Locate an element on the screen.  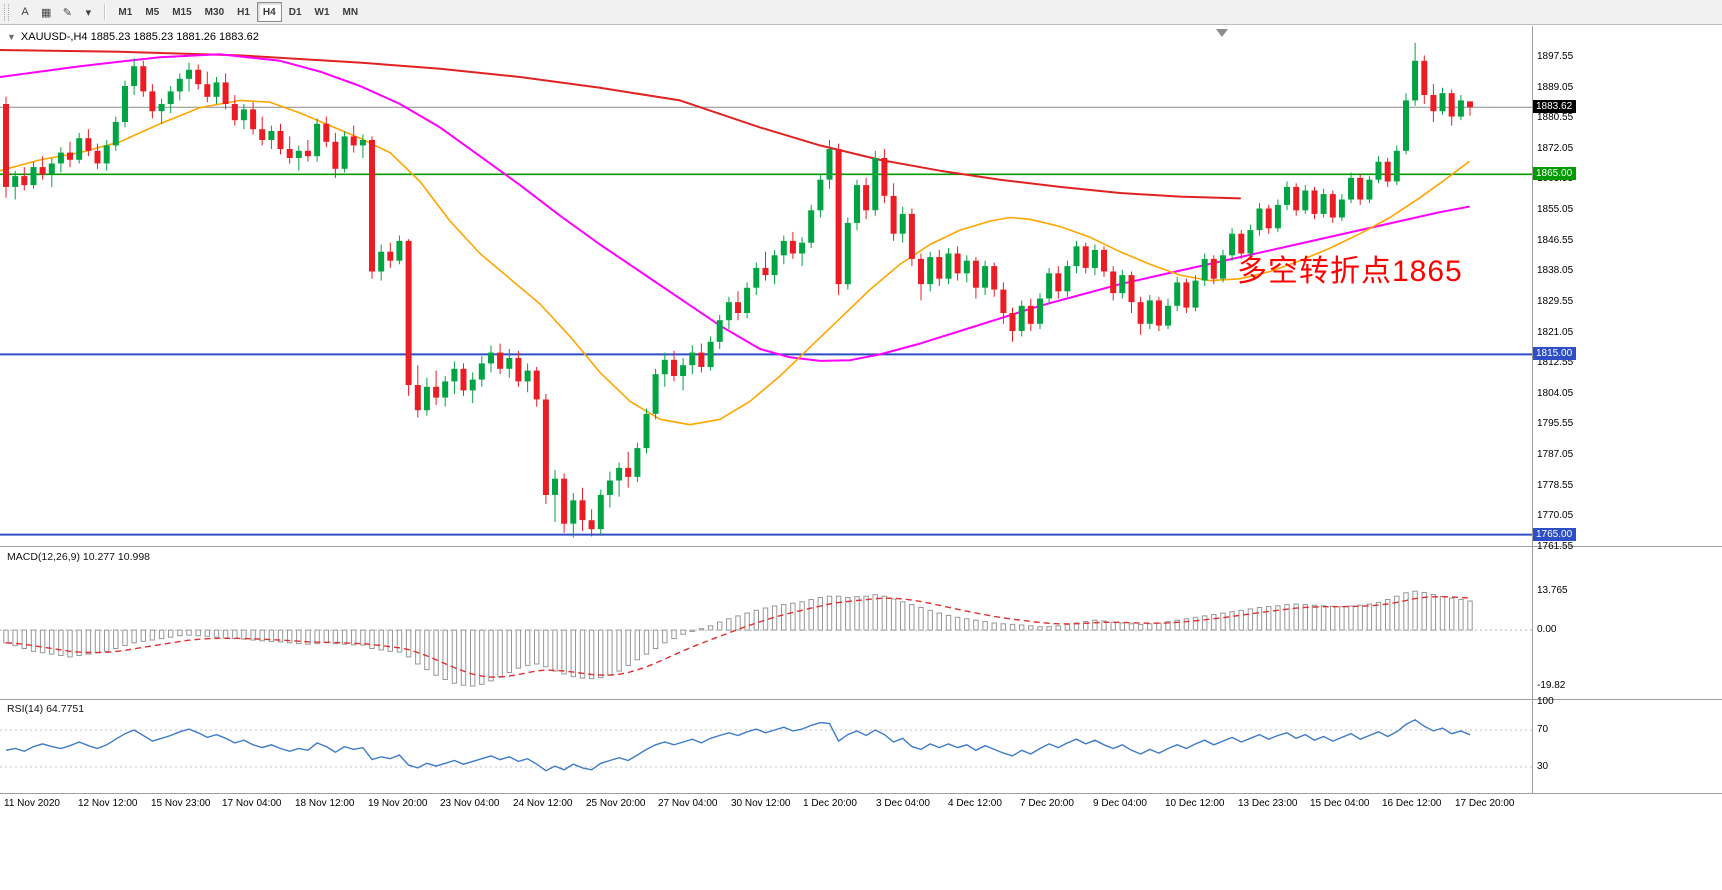
timeframe-h4-button: H4 is located at coordinates (269, 12).